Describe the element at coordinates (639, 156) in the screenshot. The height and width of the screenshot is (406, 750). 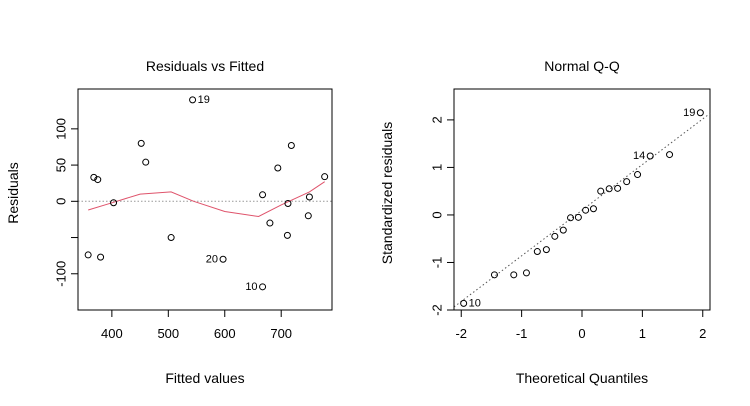
I see `point-label: 14` at that location.